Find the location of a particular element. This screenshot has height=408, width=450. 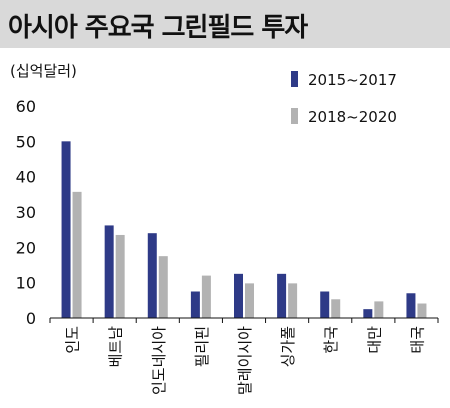

chart-title: 아시아 주요국 그린필드 투자 is located at coordinates (158, 28).